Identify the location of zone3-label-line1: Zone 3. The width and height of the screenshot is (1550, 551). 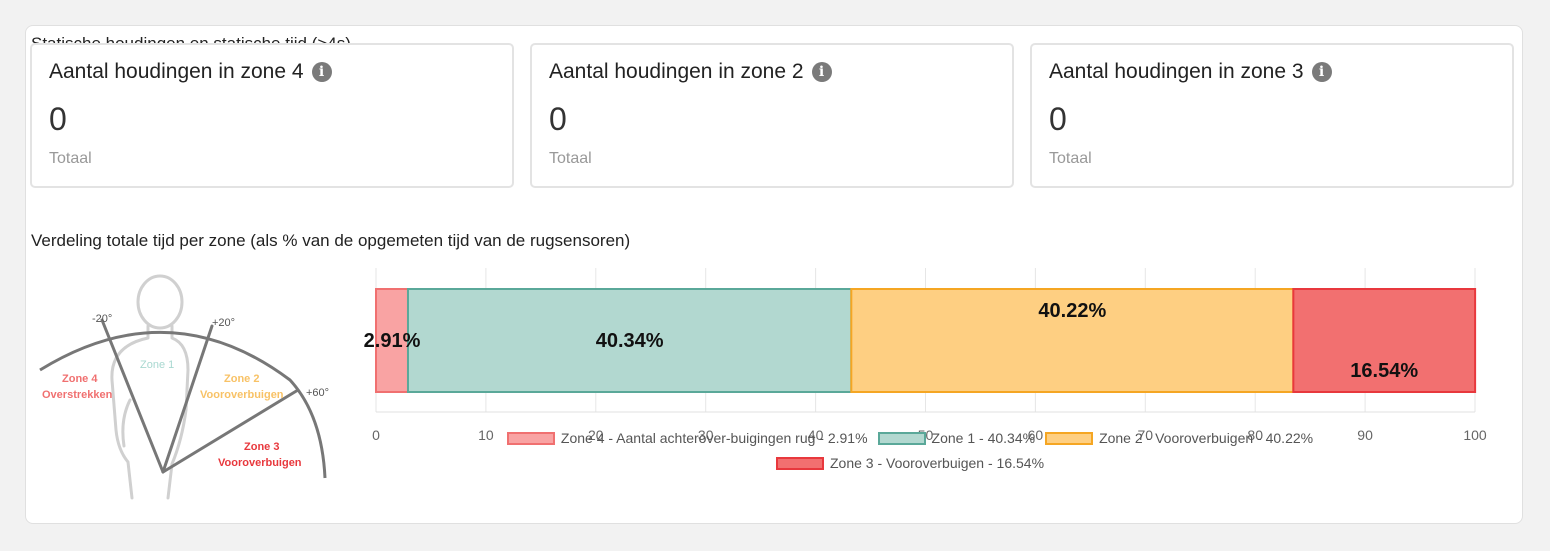
(261, 447).